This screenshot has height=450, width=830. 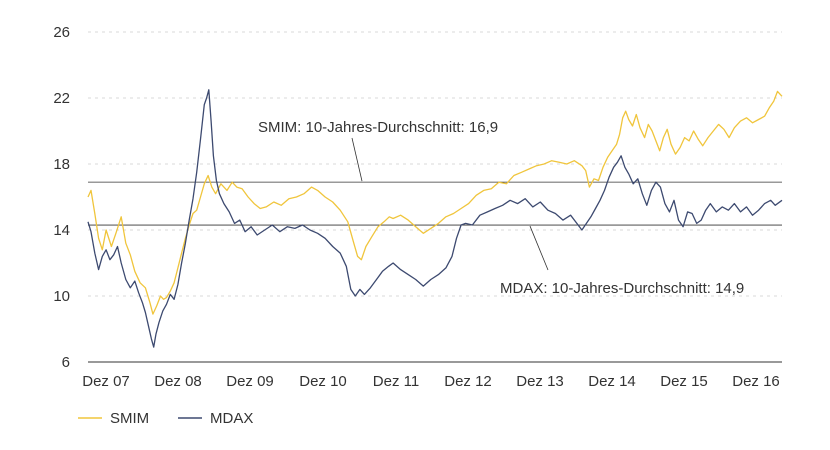 I want to click on annotation-mdax-average: MDAX: 10-Jahres-Durchschnitt: 14,9, so click(x=622, y=288).